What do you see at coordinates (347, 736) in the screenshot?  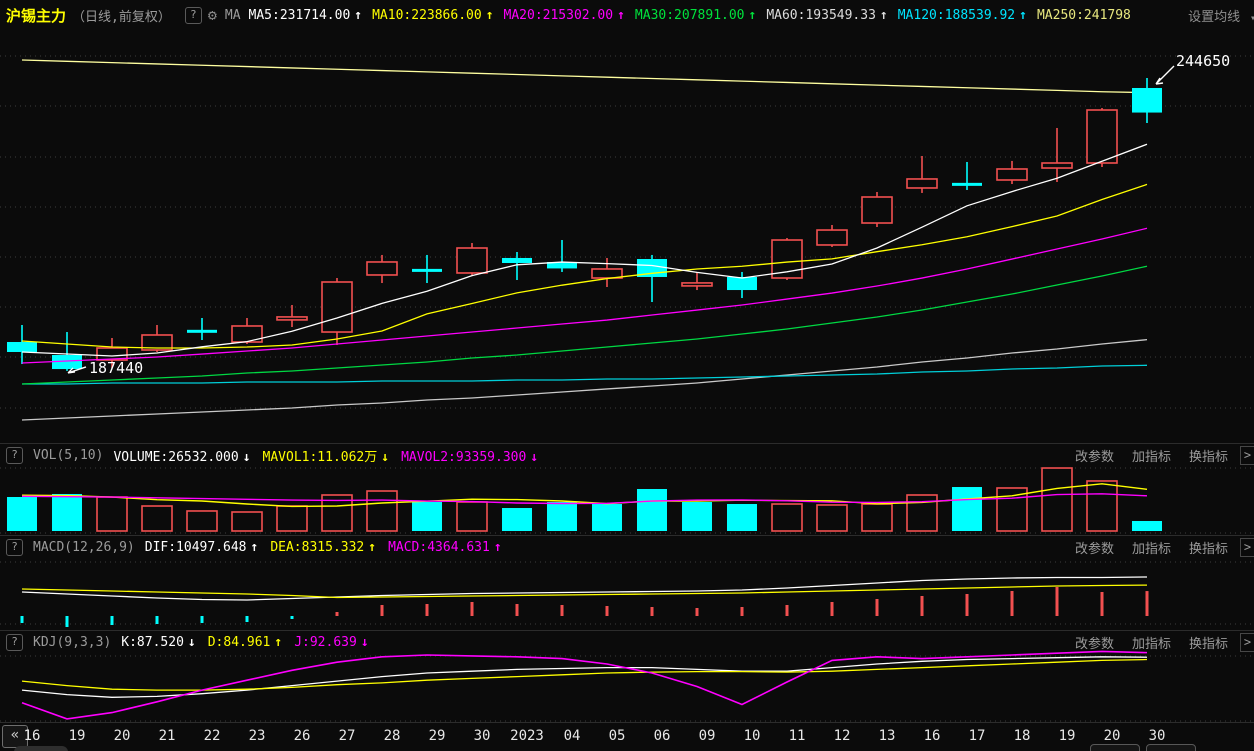 I see `axis-date-label: 27` at bounding box center [347, 736].